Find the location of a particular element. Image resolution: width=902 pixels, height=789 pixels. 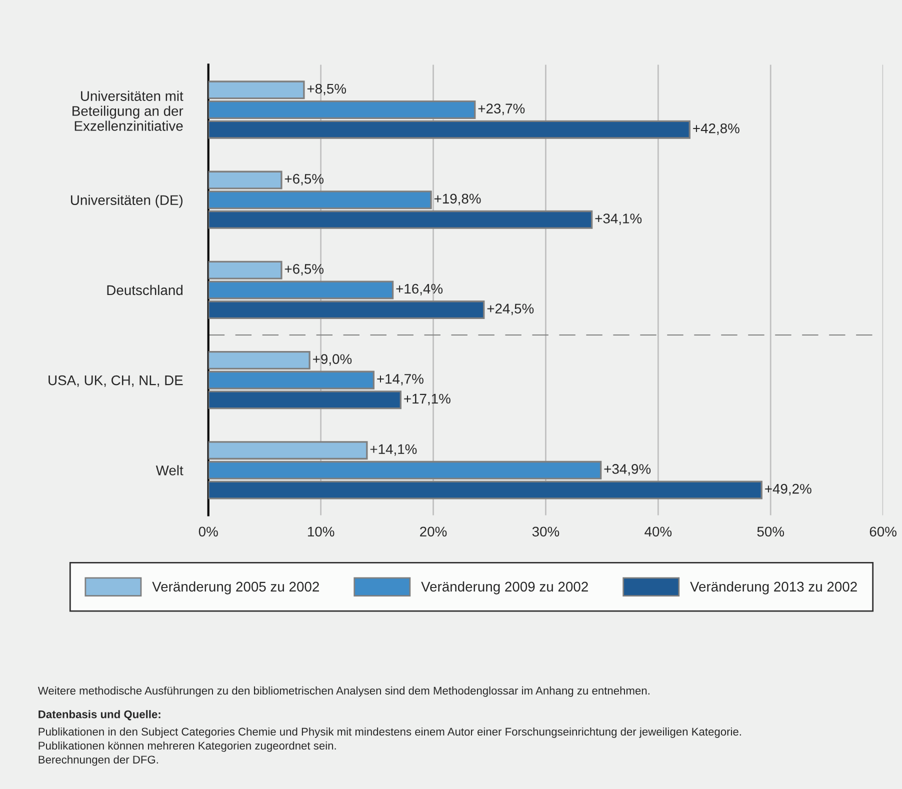

x-tick-label: 40% is located at coordinates (658, 531).